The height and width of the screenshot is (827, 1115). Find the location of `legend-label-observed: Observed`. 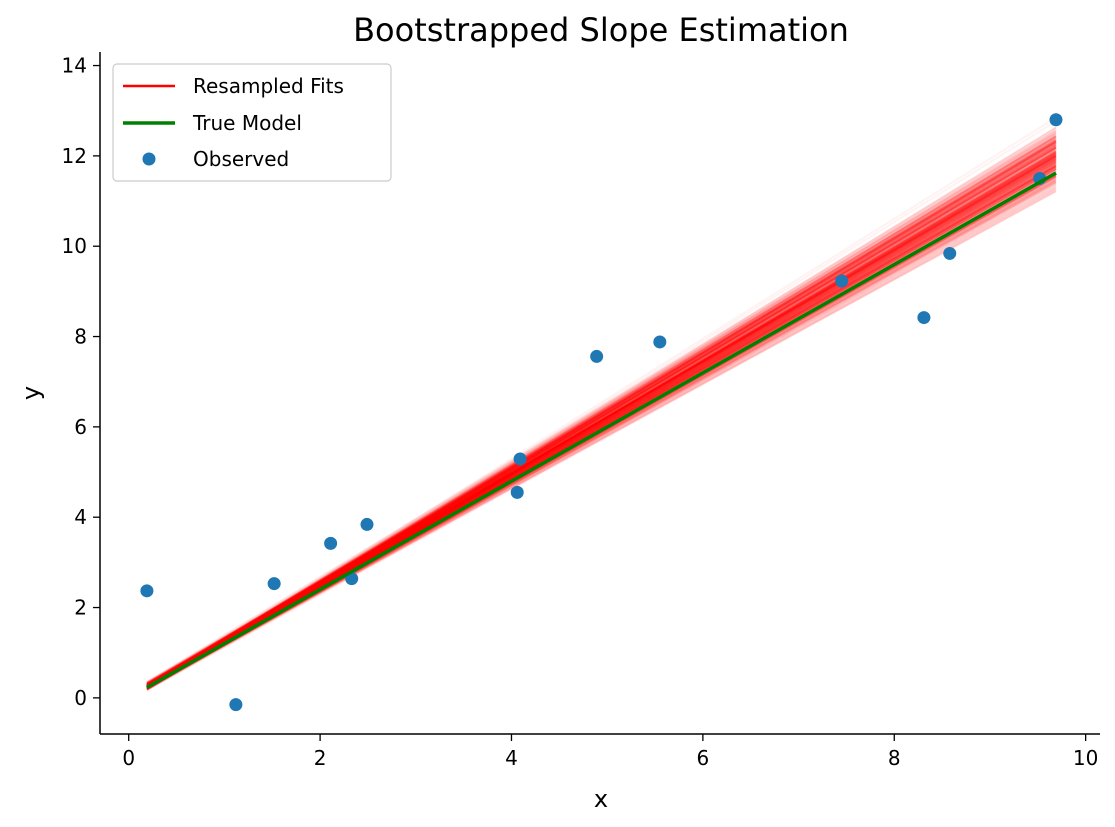

legend-label-observed: Observed is located at coordinates (241, 159).